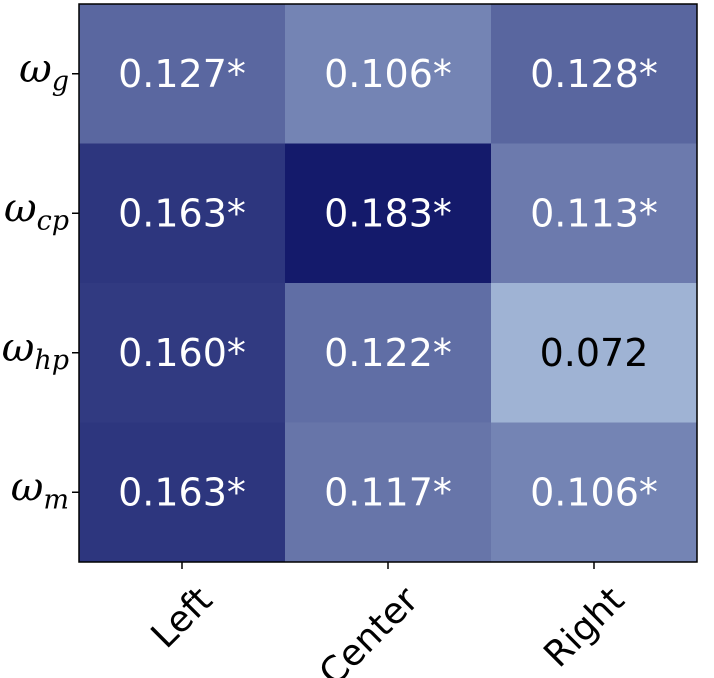 The height and width of the screenshot is (678, 714). What do you see at coordinates (369, 628) in the screenshot?
I see `x-tick-label: Center` at bounding box center [369, 628].